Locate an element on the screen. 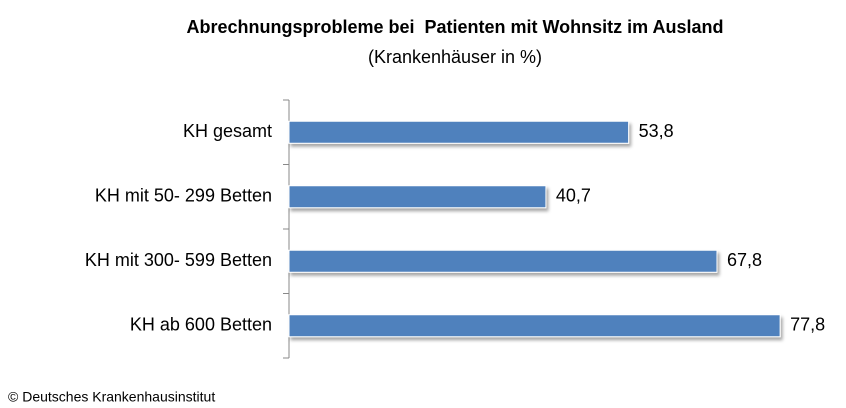  category-label: KH gesamt is located at coordinates (227, 131).